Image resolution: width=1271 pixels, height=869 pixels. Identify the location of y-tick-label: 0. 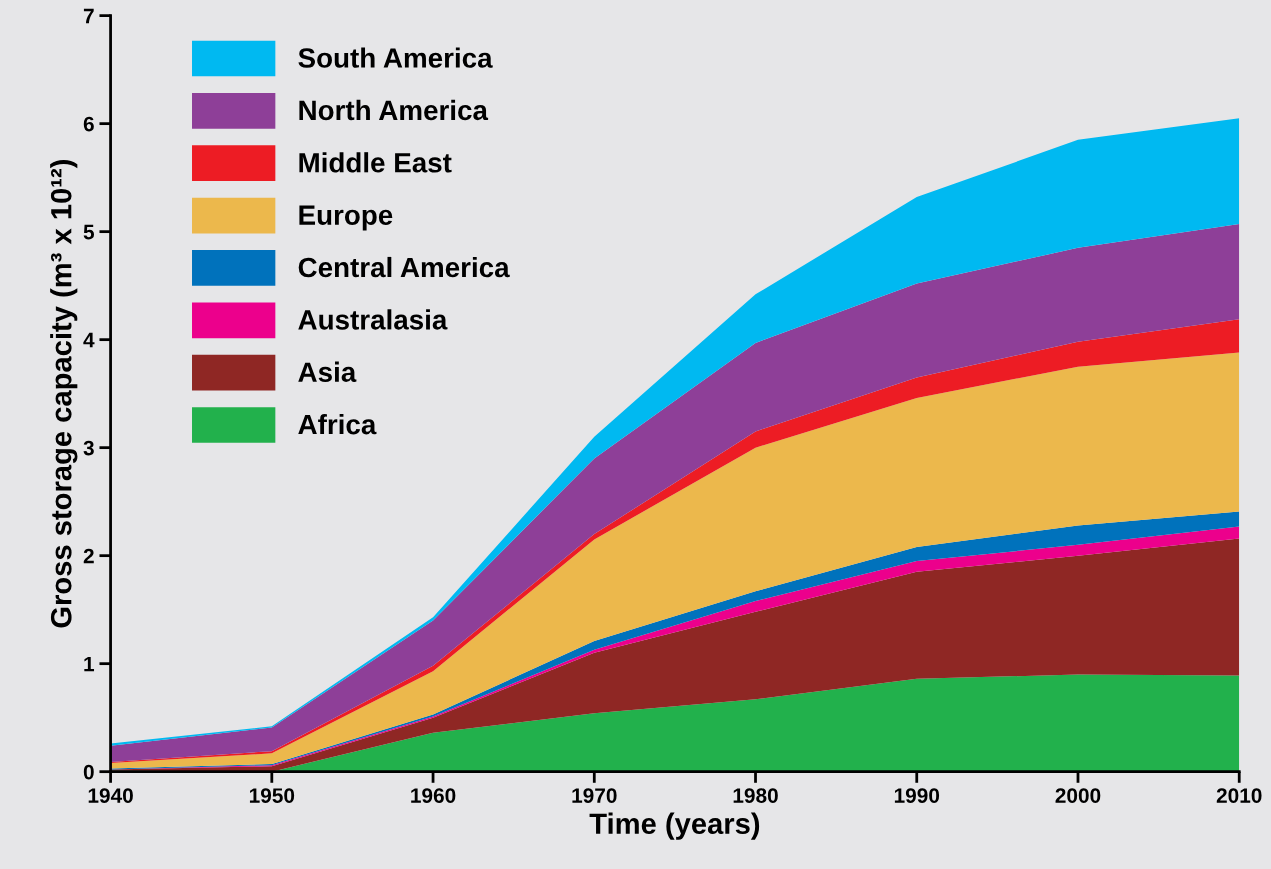
(88, 772).